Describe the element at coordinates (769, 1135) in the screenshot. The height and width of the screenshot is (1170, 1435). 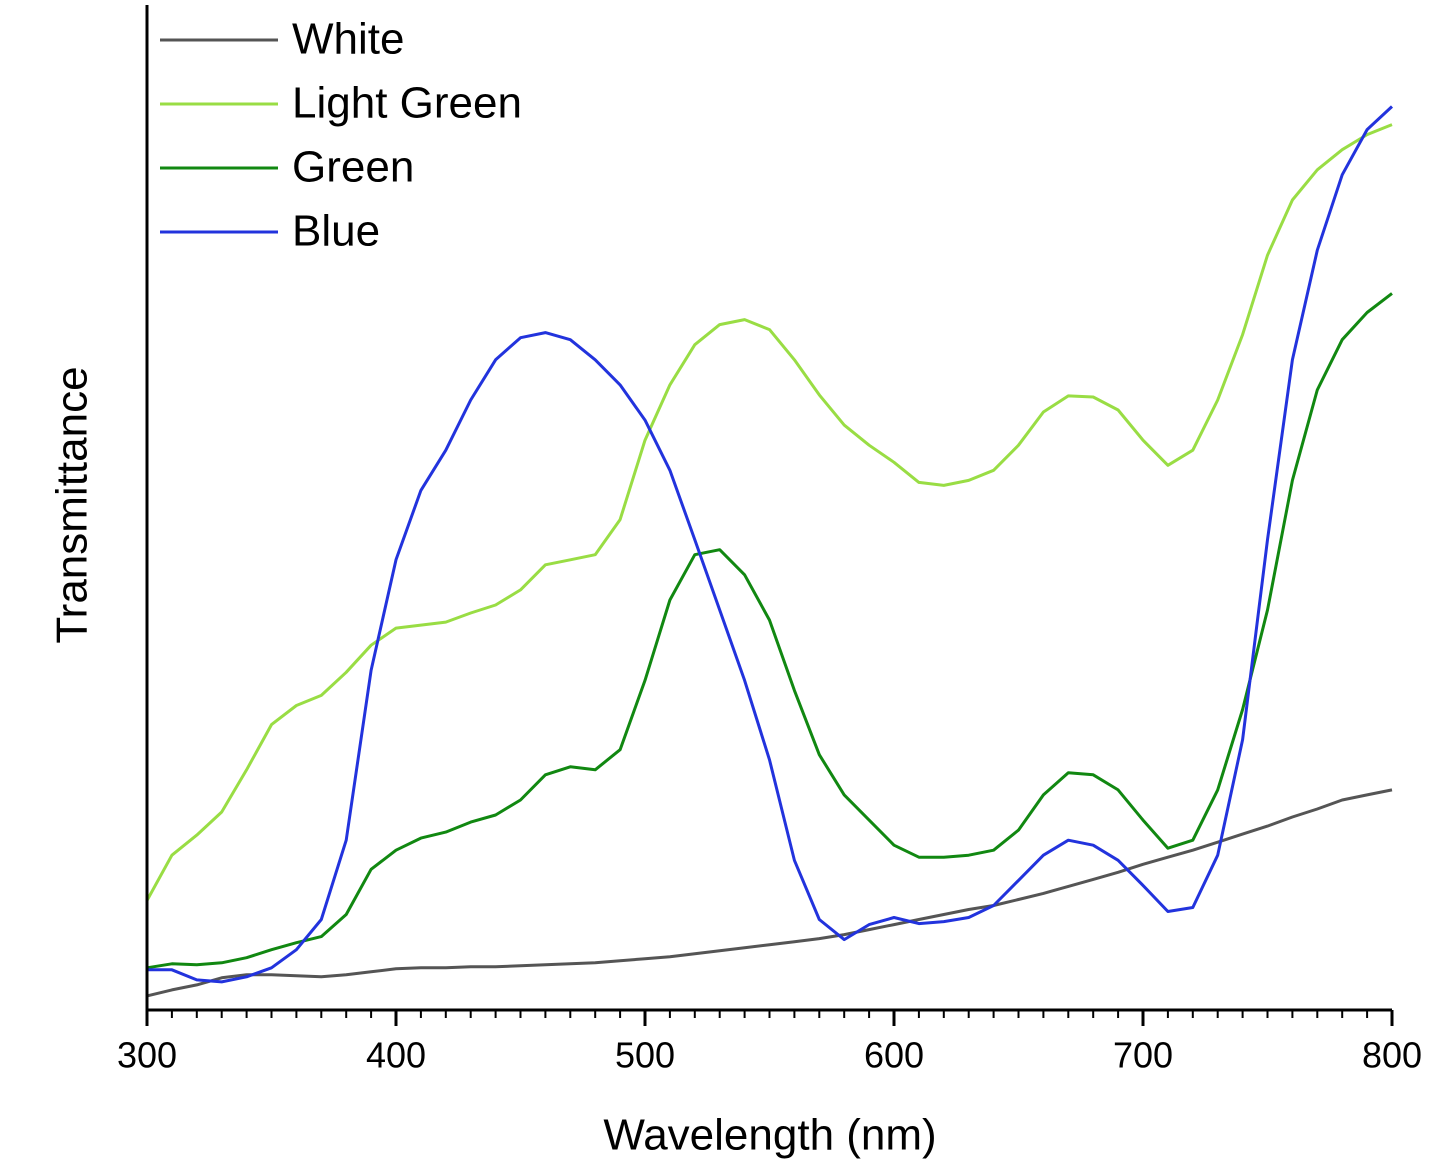
I see `x-axis-label: Wavelength (nm)` at that location.